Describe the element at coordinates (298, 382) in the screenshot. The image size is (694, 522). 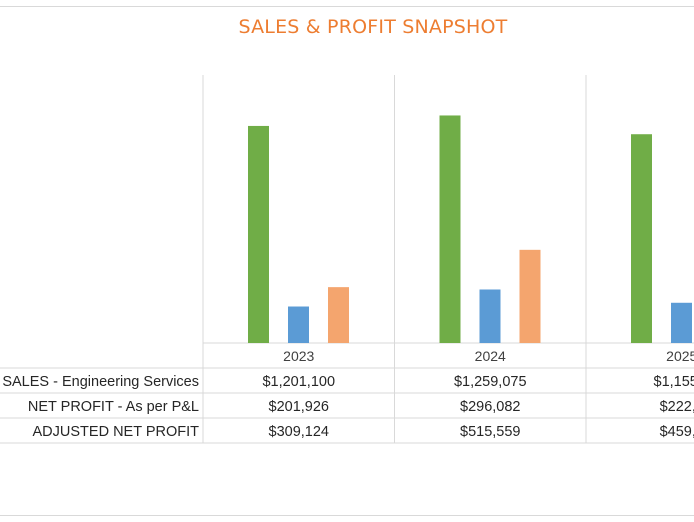
I see `table-cell-value: $1,201,100` at that location.